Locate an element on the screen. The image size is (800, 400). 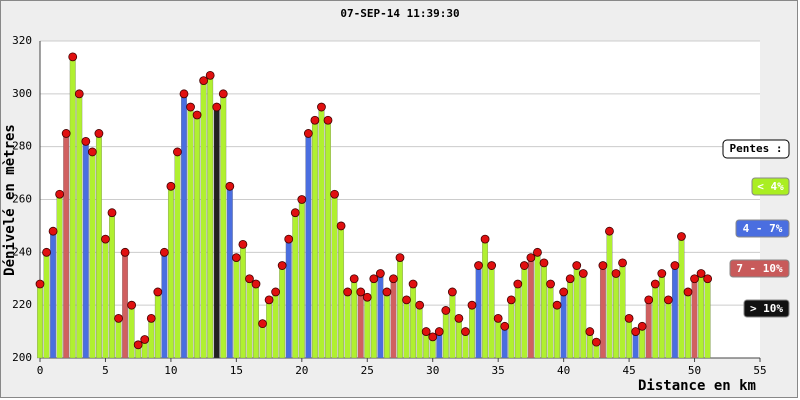
legend-title-box is located at coordinates (756, 149).